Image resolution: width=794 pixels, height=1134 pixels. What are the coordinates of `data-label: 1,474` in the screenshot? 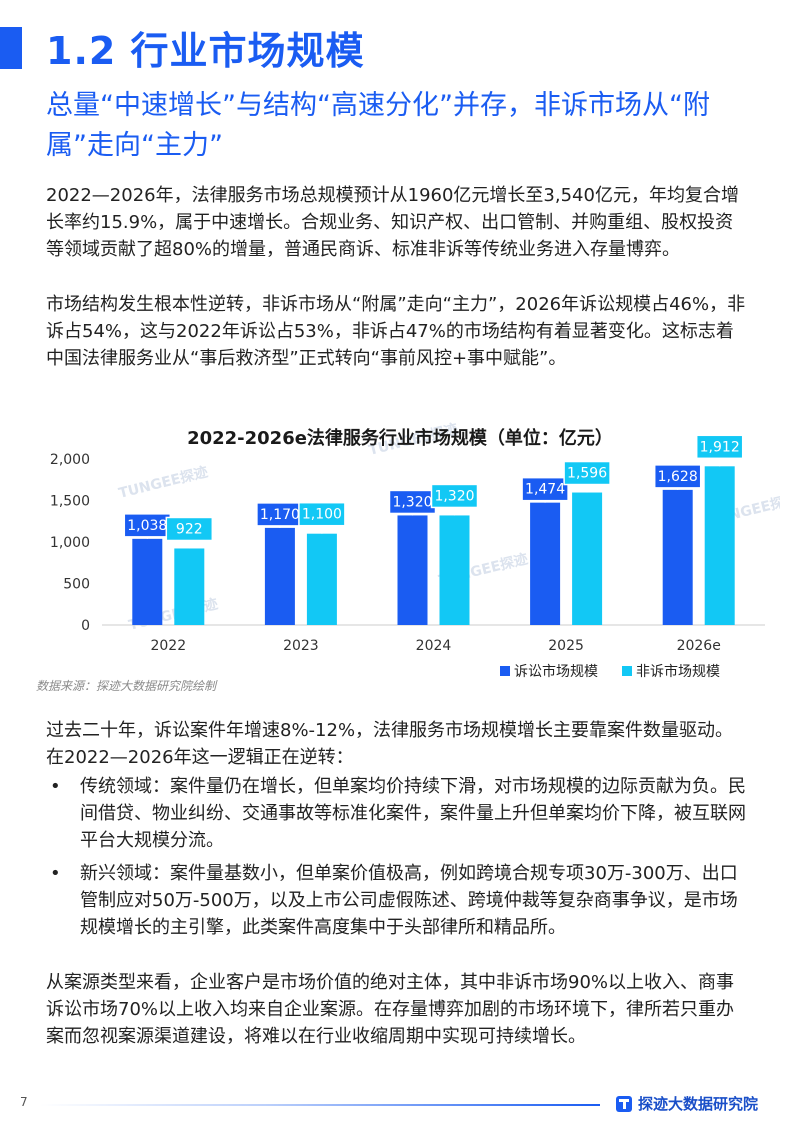 It's located at (545, 490).